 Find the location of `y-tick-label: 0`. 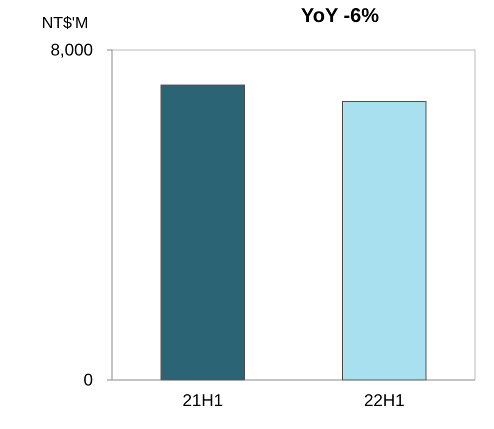

y-tick-label: 0 is located at coordinates (88, 380).